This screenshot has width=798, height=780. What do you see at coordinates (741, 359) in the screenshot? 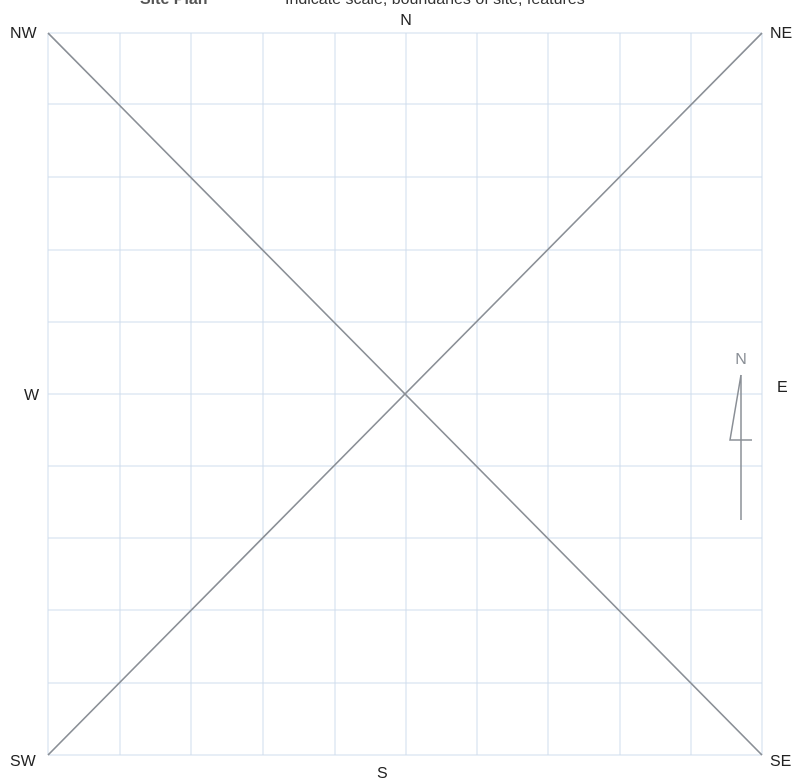
I see `north-arrow-label: N` at bounding box center [741, 359].